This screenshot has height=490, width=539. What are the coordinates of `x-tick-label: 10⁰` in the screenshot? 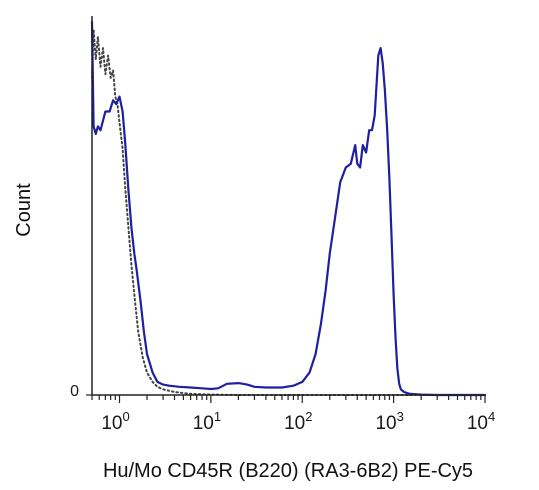 It's located at (115, 421).